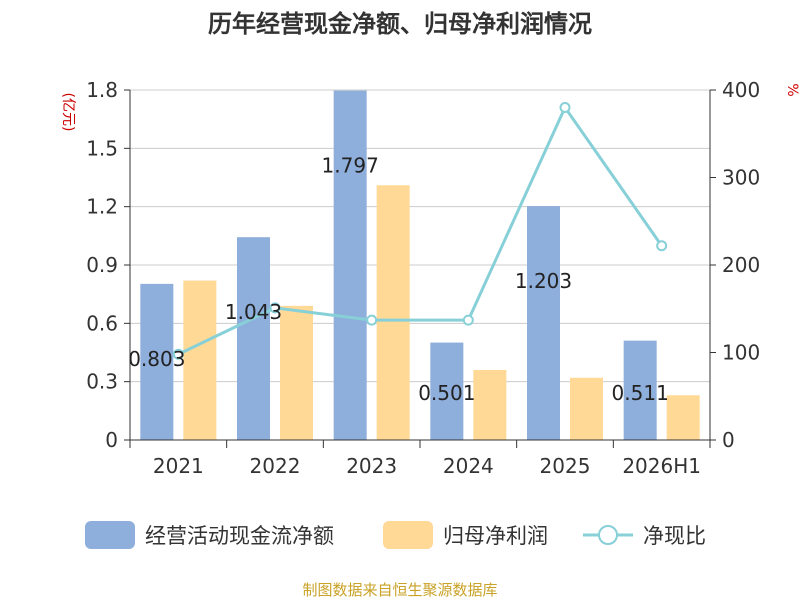  What do you see at coordinates (640, 393) in the screenshot?
I see `cashflow-value-label: 0.511` at bounding box center [640, 393].